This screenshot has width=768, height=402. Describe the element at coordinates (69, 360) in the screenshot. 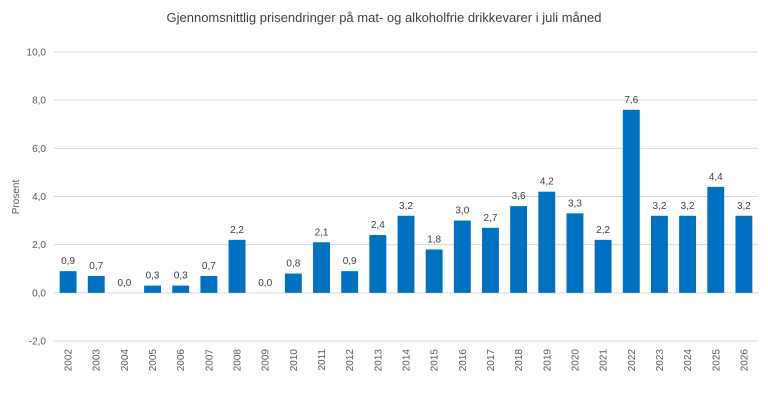

I see `x-tick-label: 2002` at that location.